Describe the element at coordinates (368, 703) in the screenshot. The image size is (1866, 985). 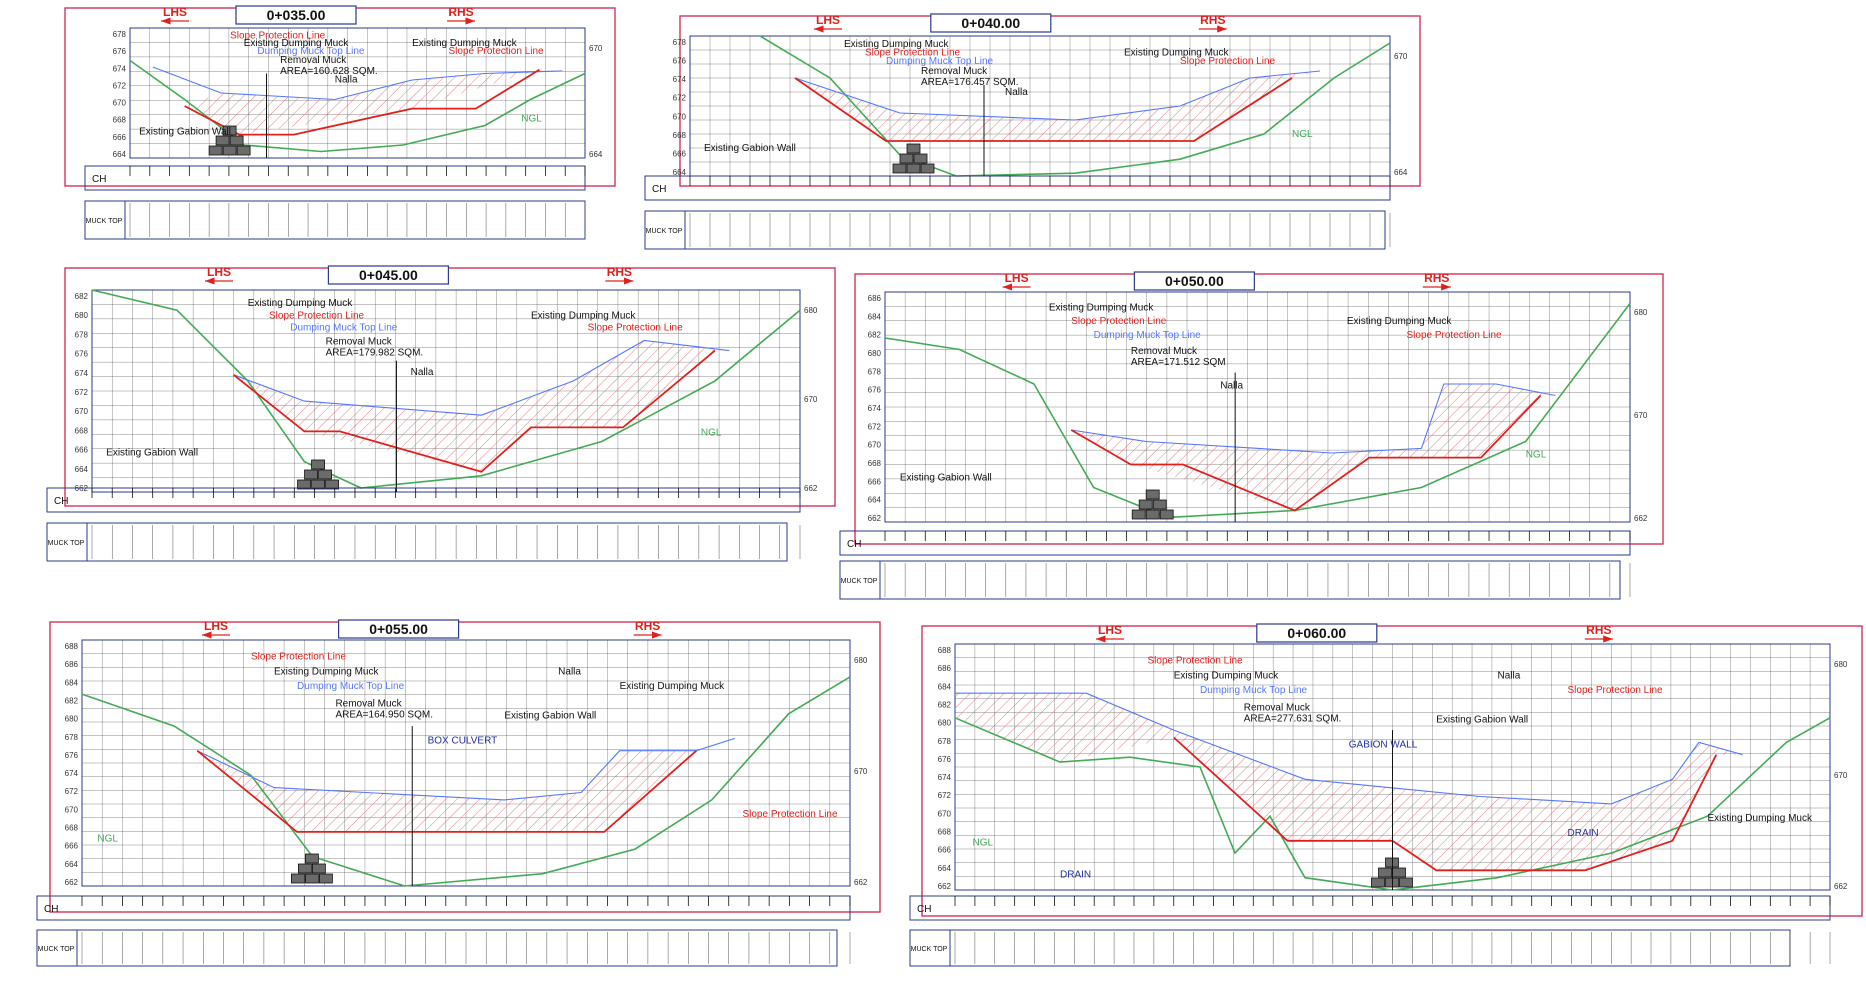
I see `annotation-label: Removal Muck` at that location.